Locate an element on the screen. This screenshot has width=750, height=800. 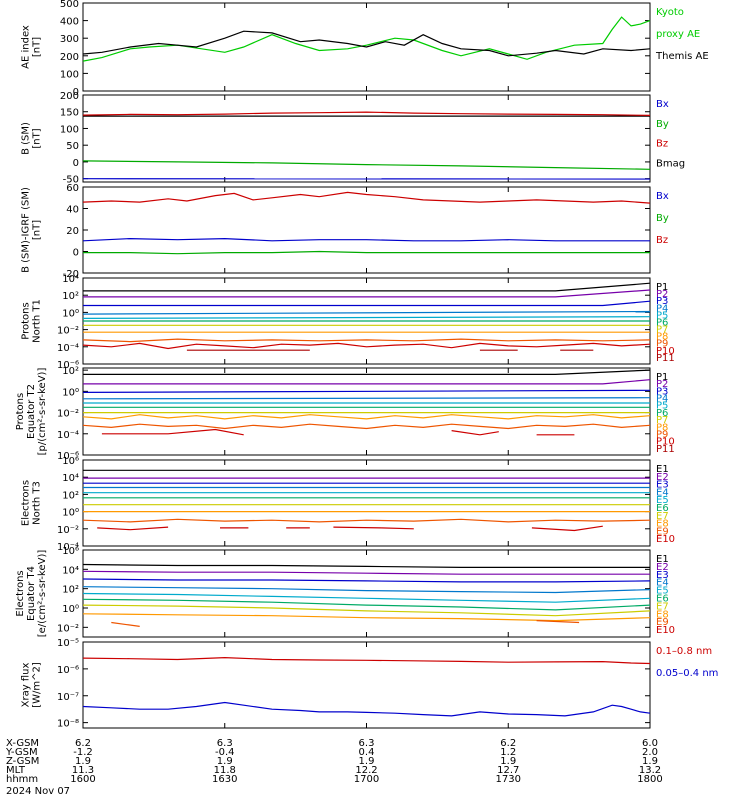
y-axis-label: North T1 is located at coordinates (37, 321).